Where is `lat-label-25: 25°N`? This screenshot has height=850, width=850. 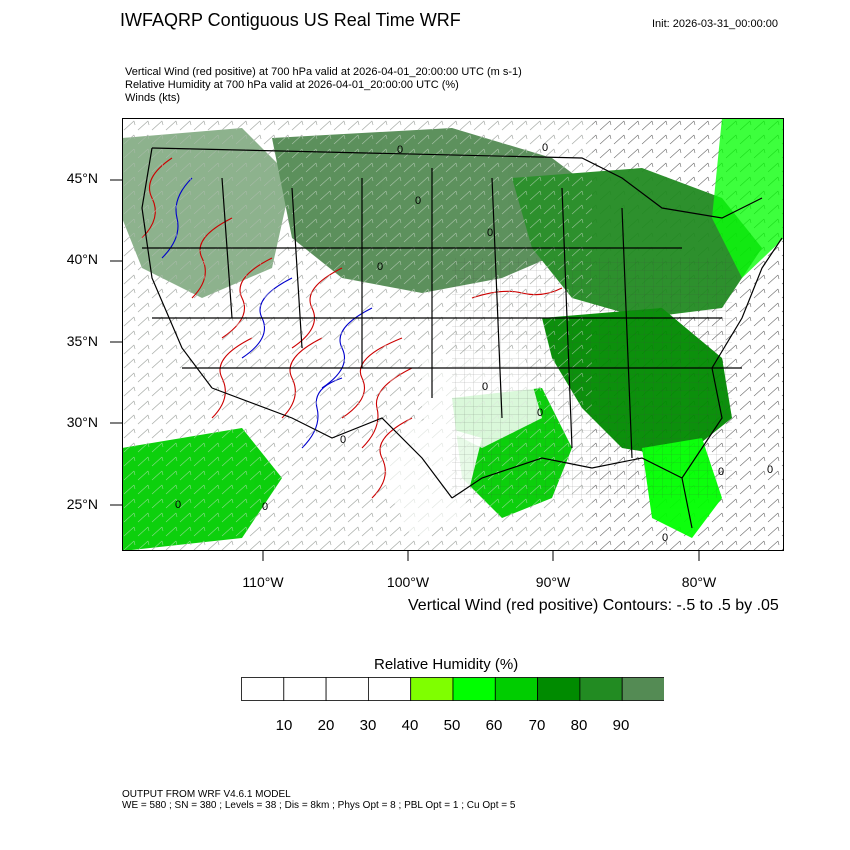 lat-label-25: 25°N is located at coordinates (82, 504).